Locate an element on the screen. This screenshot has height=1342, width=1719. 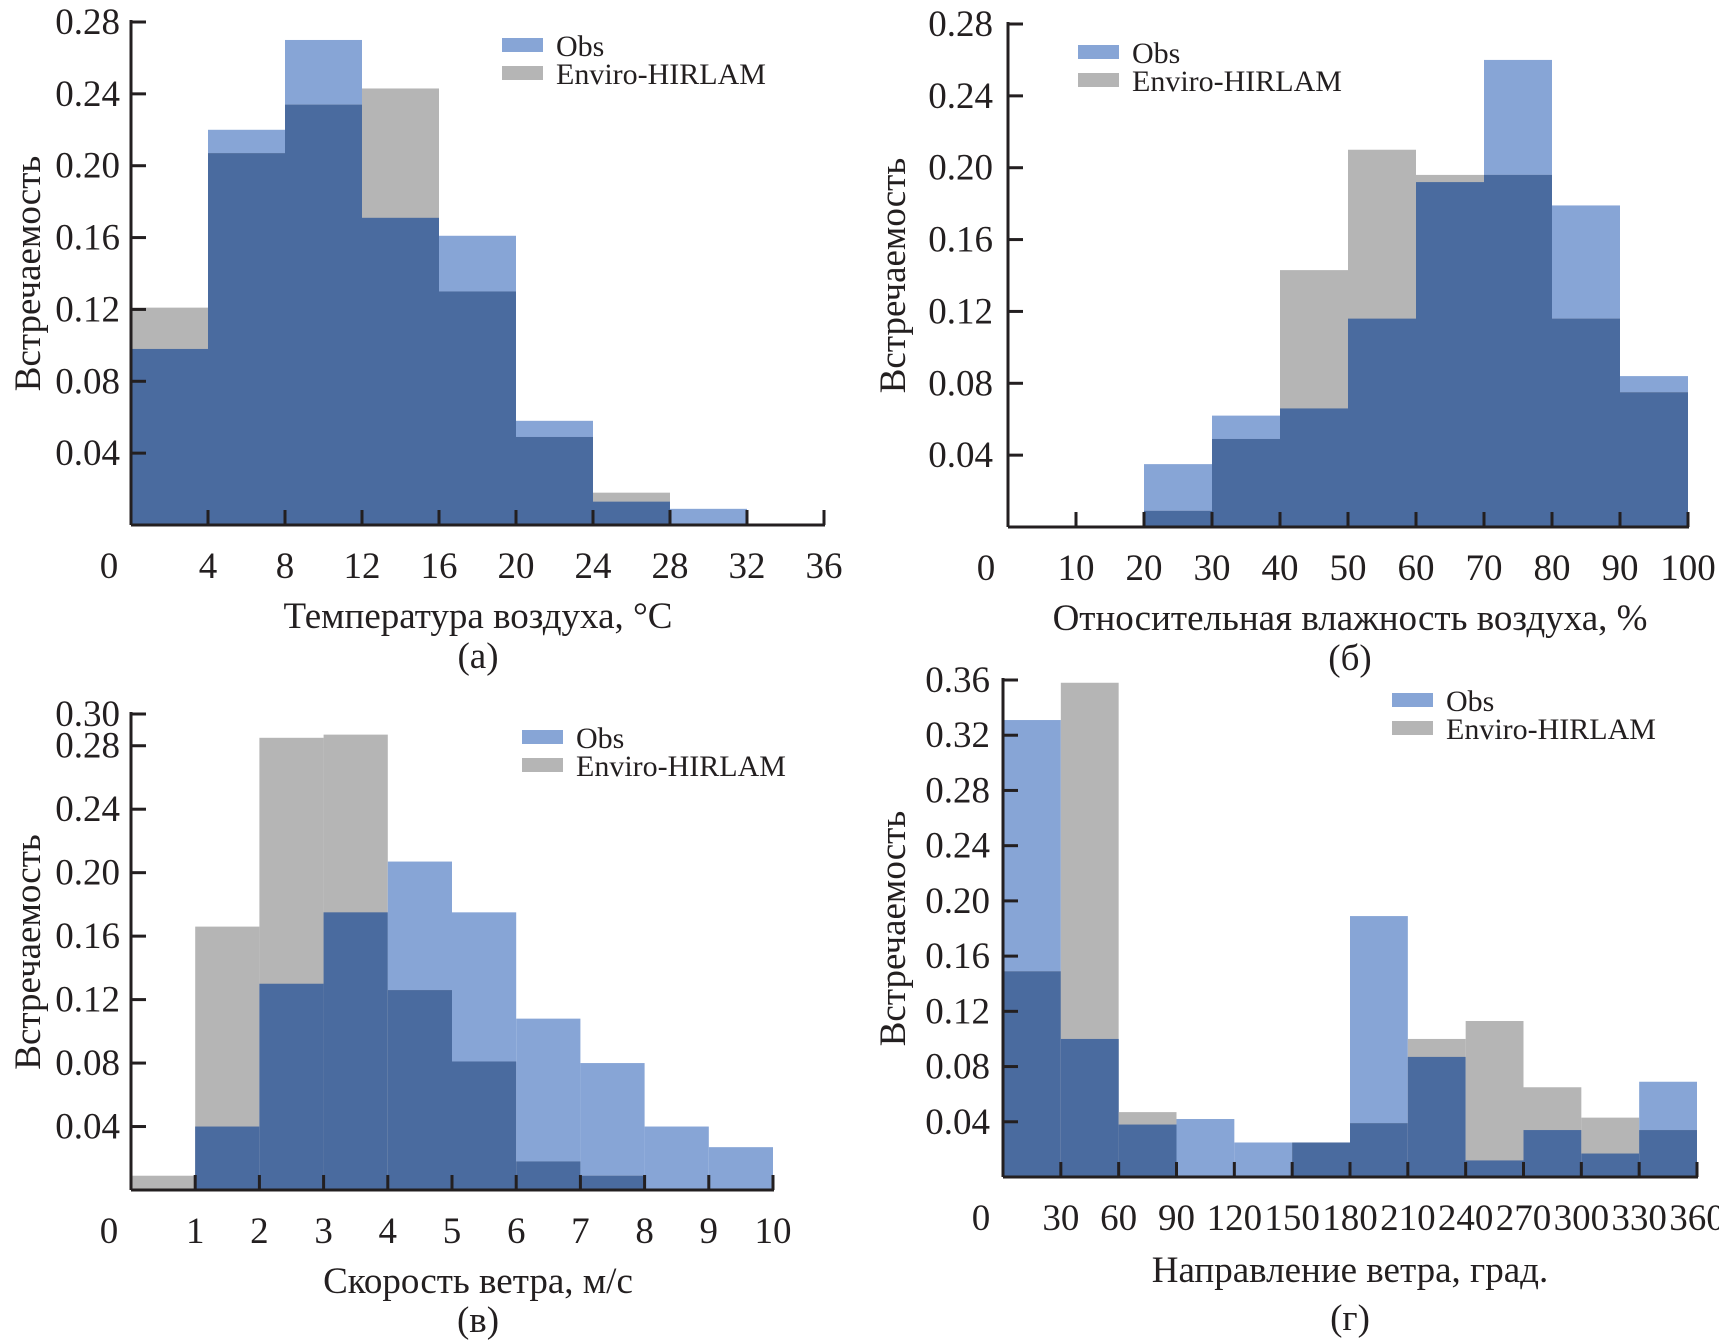
x-tick-label: 8 is located at coordinates (285, 566).